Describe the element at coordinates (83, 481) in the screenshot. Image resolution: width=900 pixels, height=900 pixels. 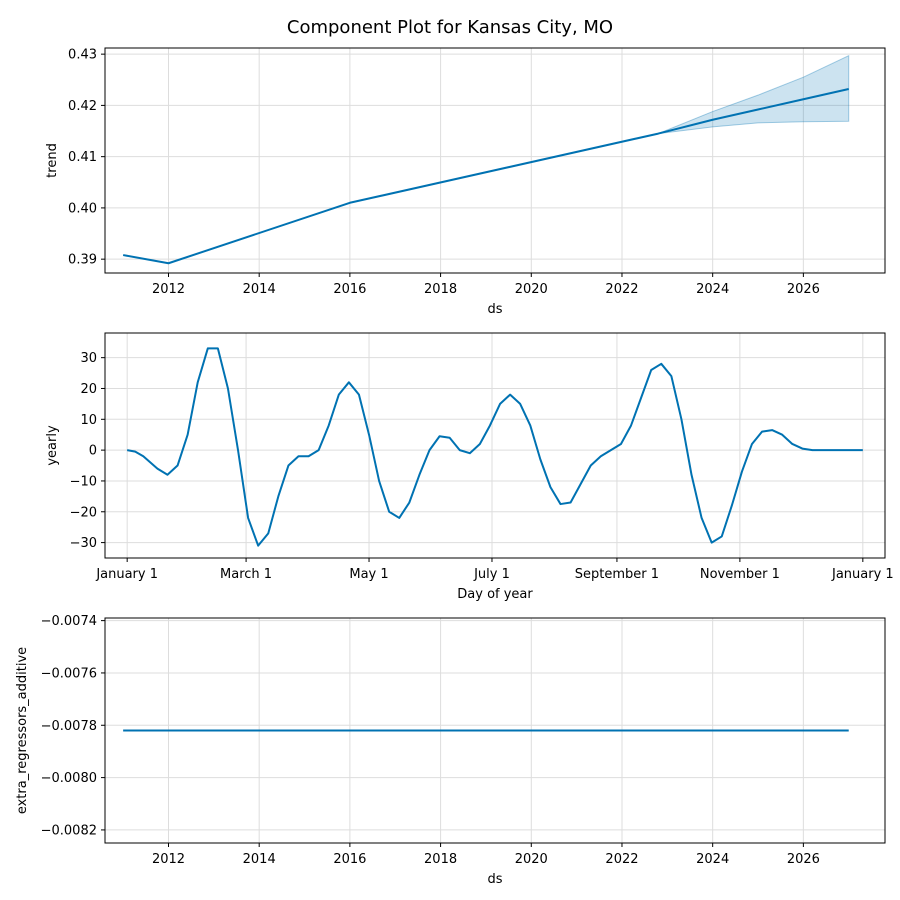
I see `y-tick-label: −10` at that location.